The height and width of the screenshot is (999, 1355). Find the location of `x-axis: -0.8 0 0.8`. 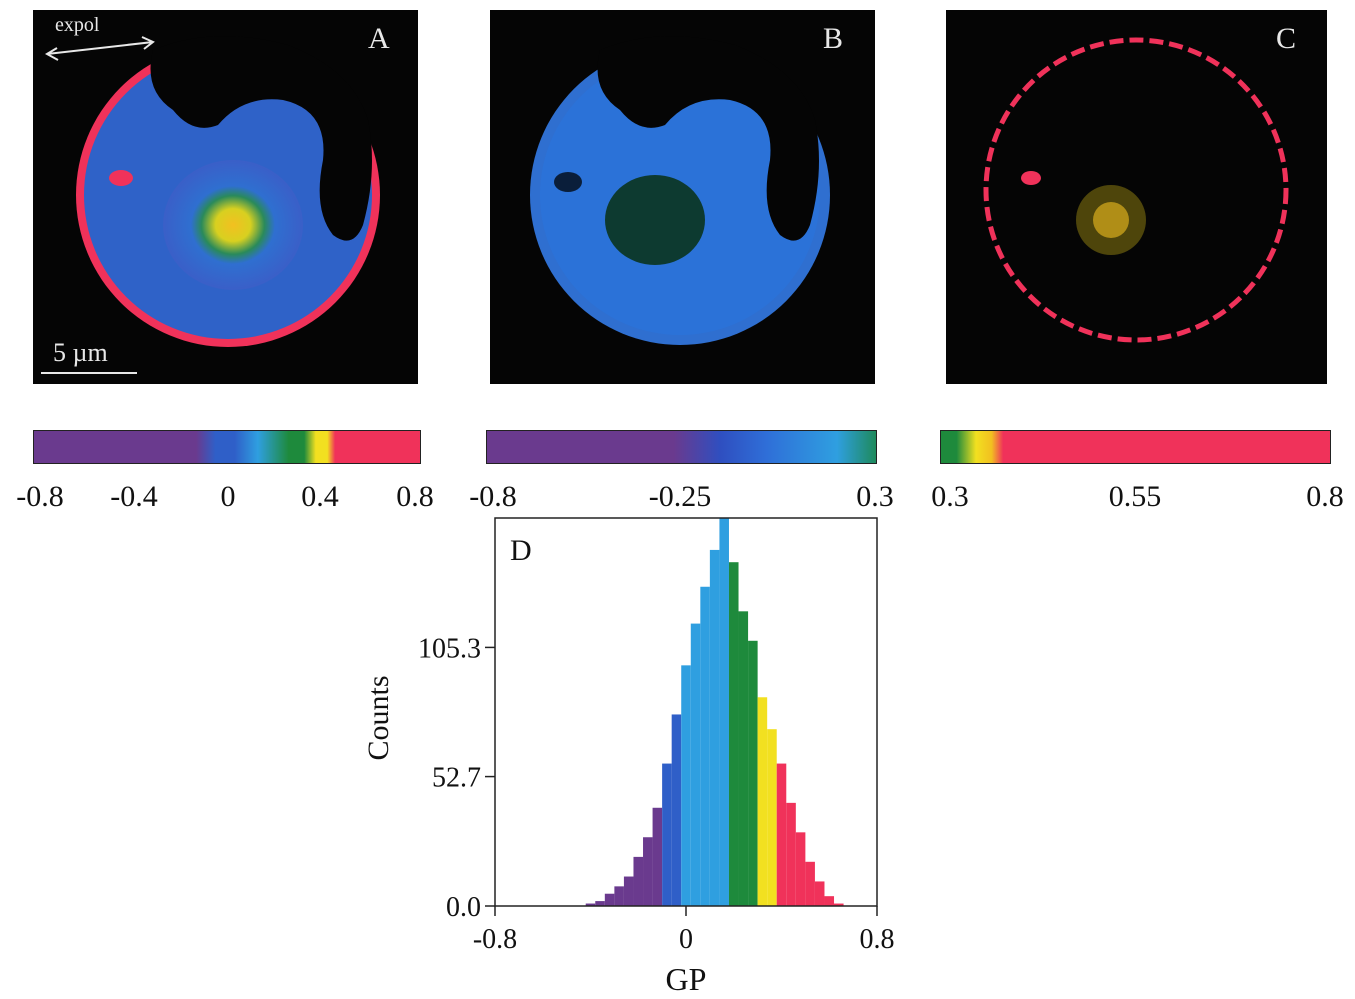

x-axis: -0.8 0 0.8 is located at coordinates (684, 930).